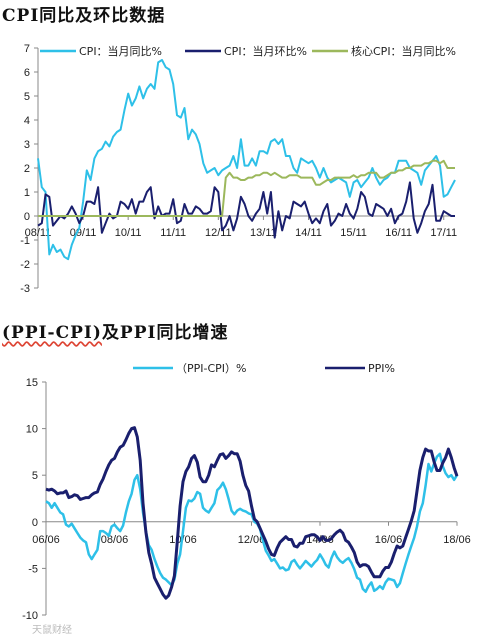 This screenshot has width=502, height=639. What do you see at coordinates (353, 233) in the screenshot?
I see `x-tick-label: 15/11` at bounding box center [353, 233].